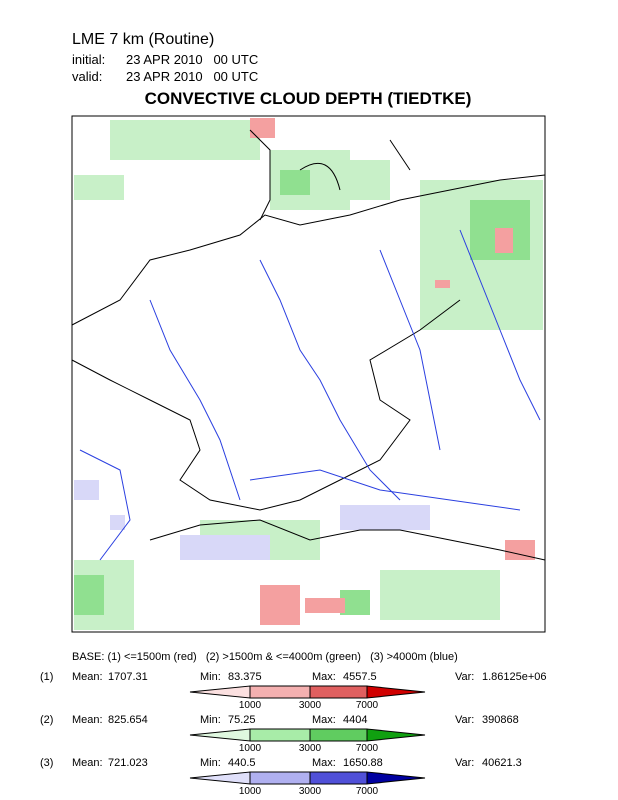 The image size is (618, 800). What do you see at coordinates (308, 98) in the screenshot?
I see `map-title: CONVECTIVE CLOUD DEPTH (TIEDTKE)` at bounding box center [308, 98].